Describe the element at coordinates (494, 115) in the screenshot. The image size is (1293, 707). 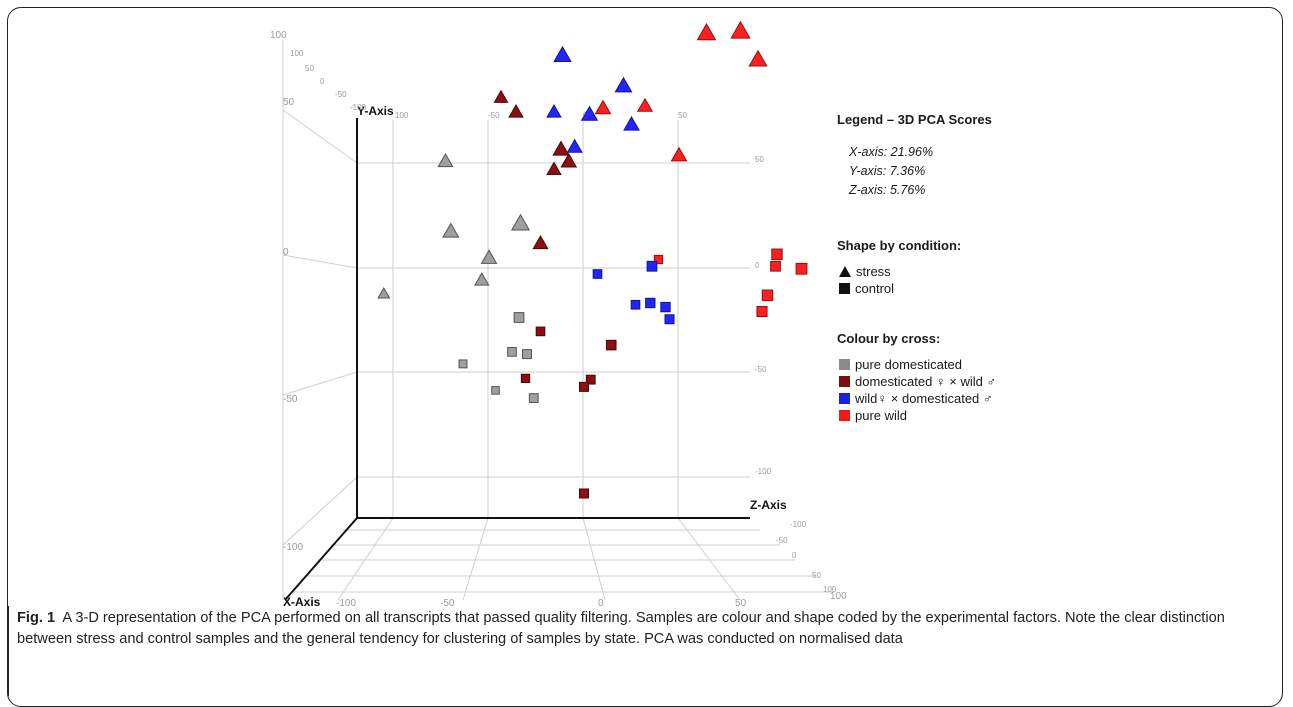
I see `top-tick-label: -50` at that location.